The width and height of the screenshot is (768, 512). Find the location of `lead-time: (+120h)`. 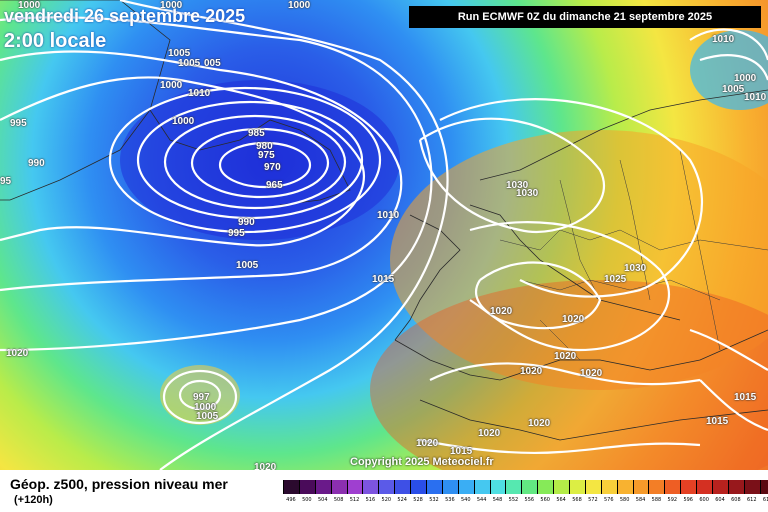

lead-time: (+120h) is located at coordinates (33, 500).